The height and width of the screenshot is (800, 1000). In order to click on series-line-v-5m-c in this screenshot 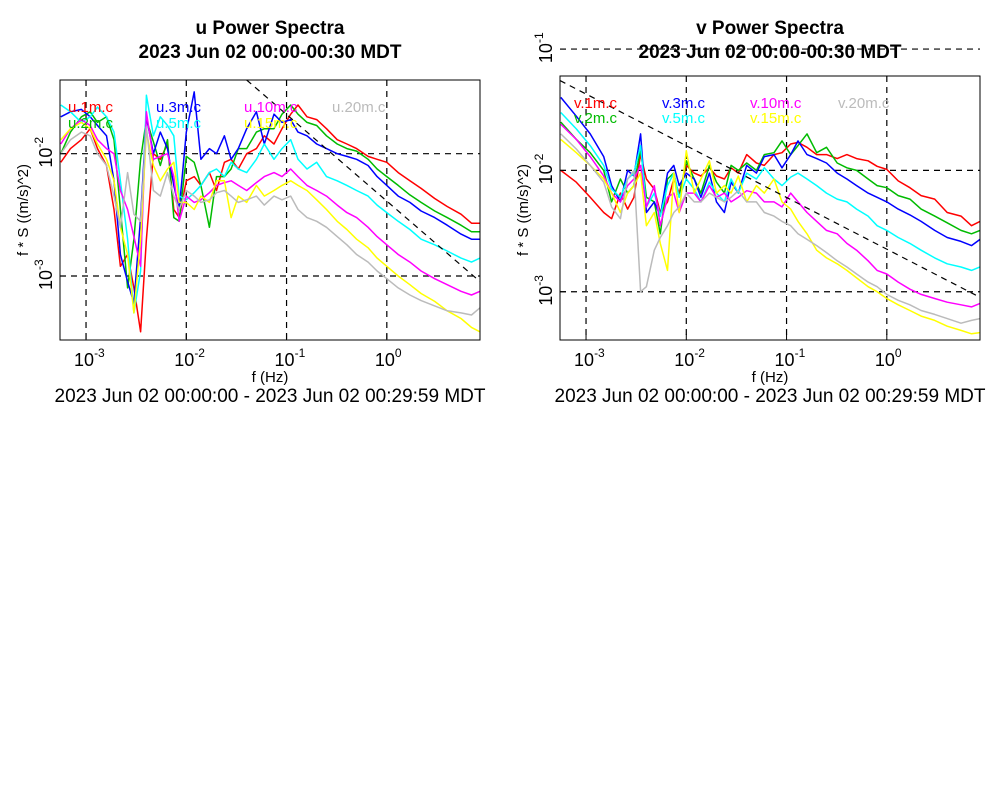, I will do `click(770, 191)`.